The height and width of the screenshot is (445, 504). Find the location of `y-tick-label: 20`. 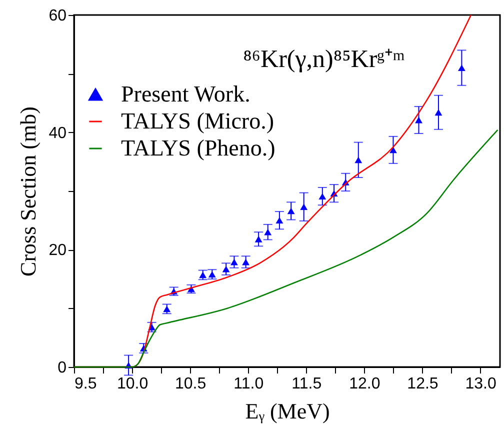

y-tick-label: 20 is located at coordinates (57, 251).